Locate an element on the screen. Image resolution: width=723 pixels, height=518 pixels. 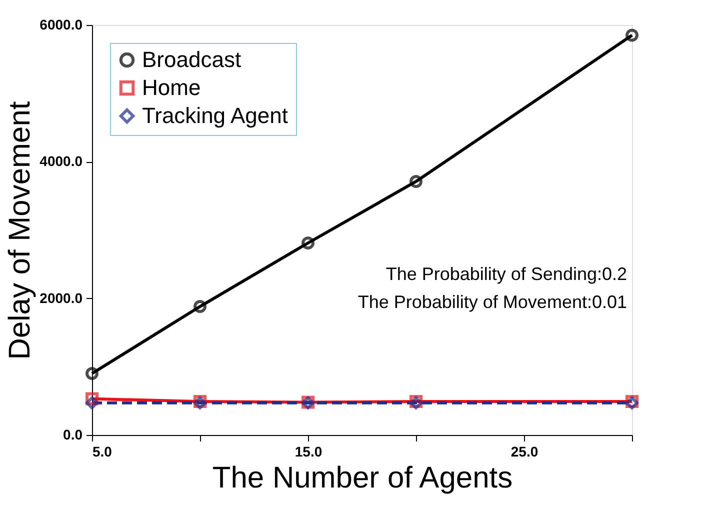
x-axis-title: The Number of Agents is located at coordinates (362, 478).